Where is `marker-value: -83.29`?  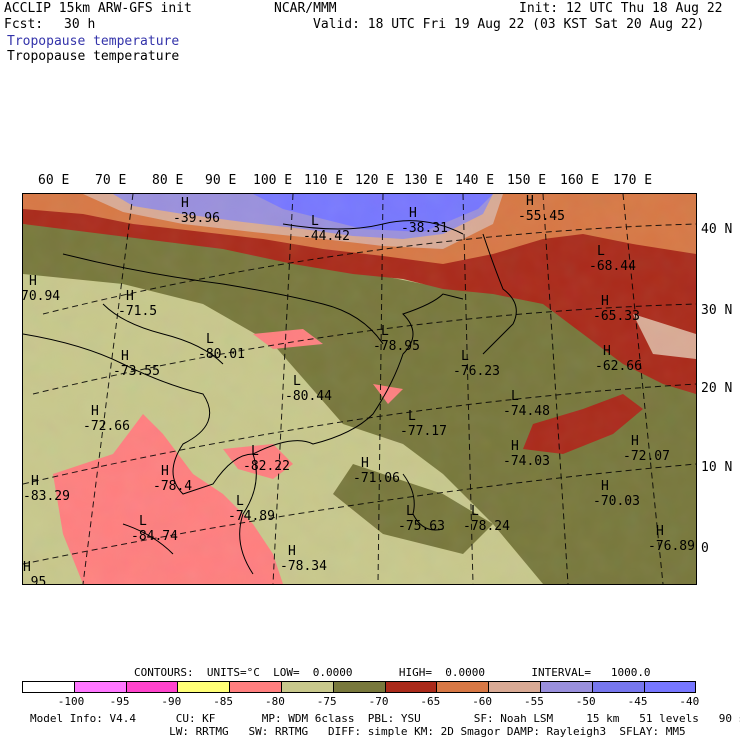
marker-value: -83.29 is located at coordinates (46, 496).